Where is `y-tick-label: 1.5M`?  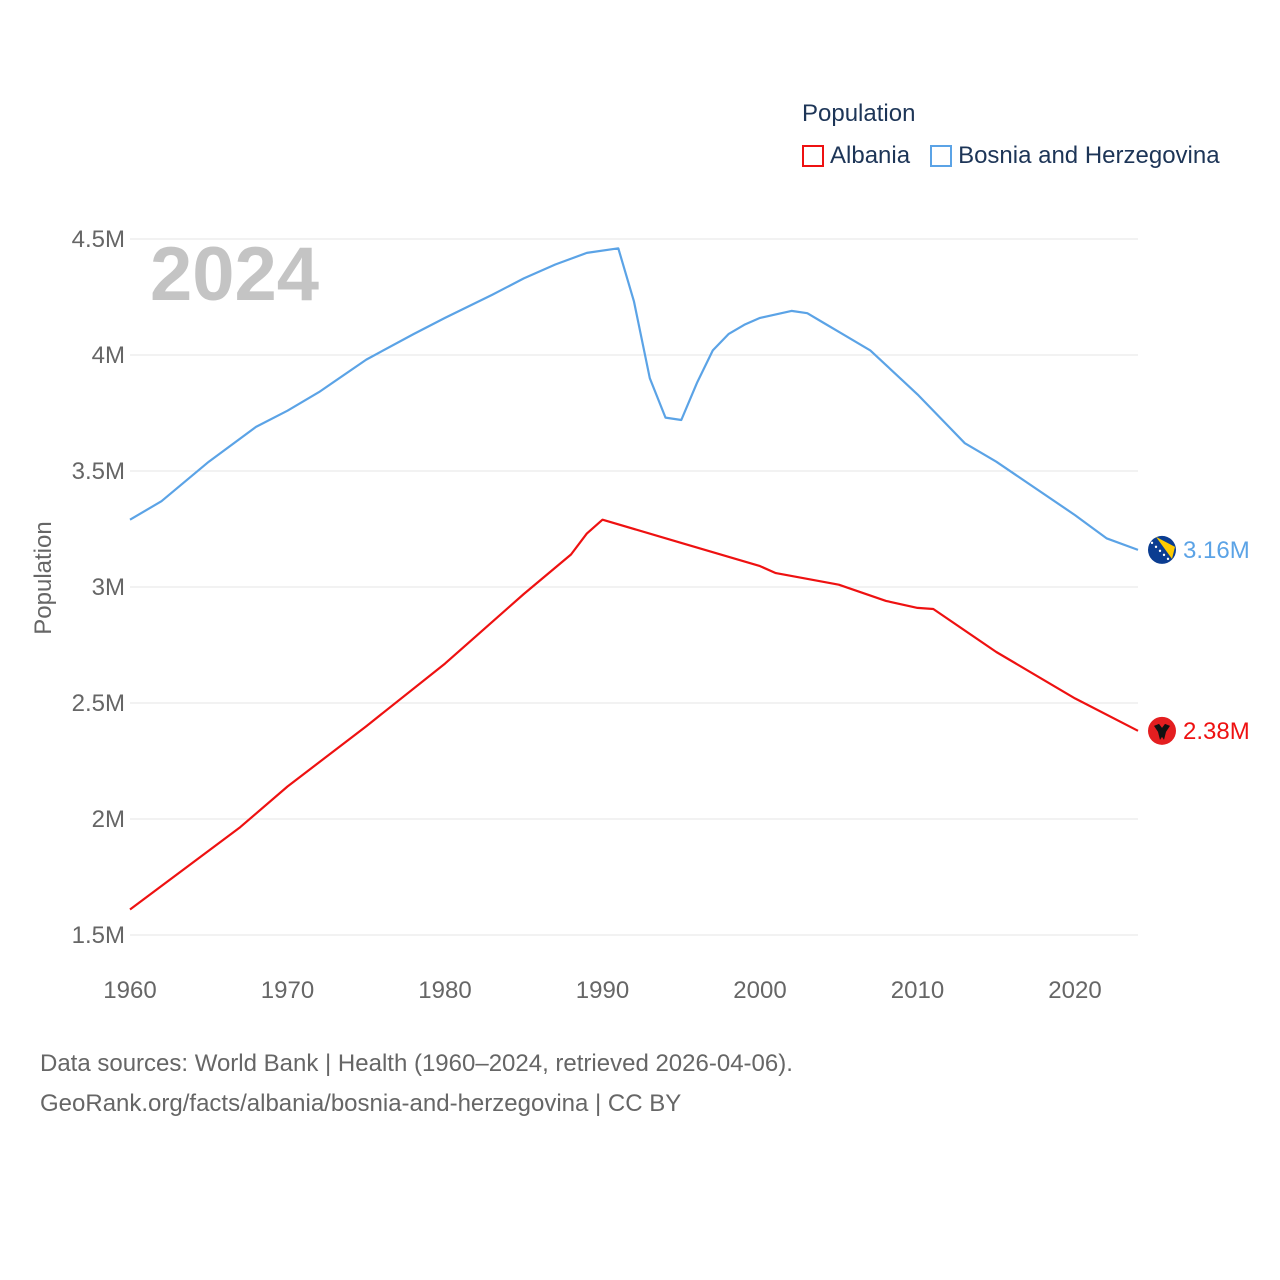
y-tick-label: 1.5M is located at coordinates (98, 935).